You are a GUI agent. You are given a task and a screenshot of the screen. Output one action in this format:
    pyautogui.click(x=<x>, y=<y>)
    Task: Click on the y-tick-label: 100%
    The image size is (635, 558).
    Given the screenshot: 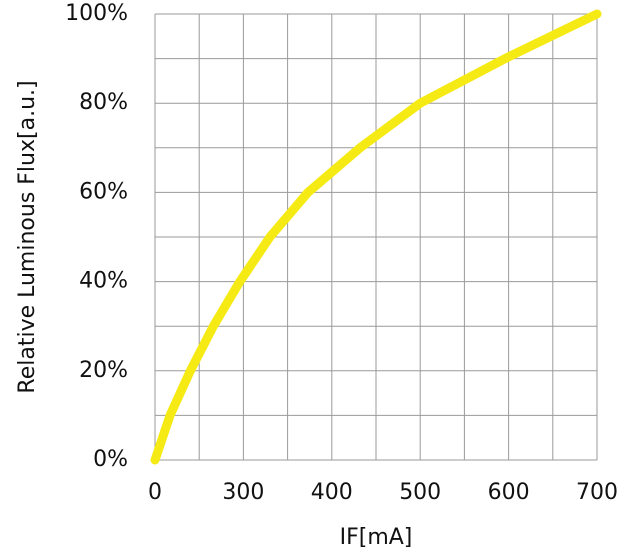 What is the action you would take?
    pyautogui.click(x=96, y=13)
    